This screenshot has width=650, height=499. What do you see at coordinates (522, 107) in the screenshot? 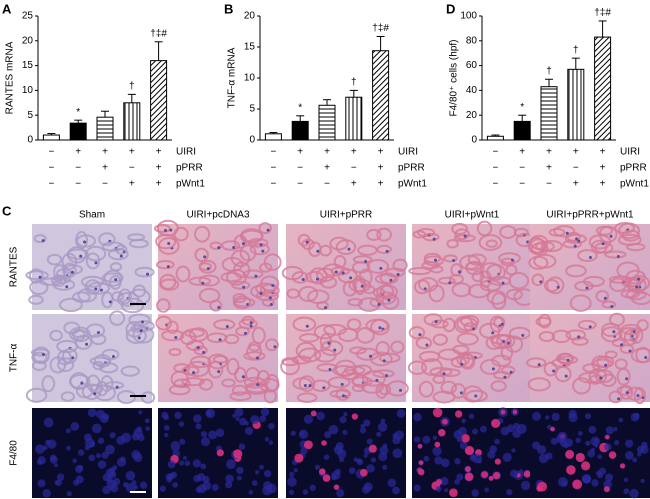
I see `significance-label: *` at bounding box center [522, 107].